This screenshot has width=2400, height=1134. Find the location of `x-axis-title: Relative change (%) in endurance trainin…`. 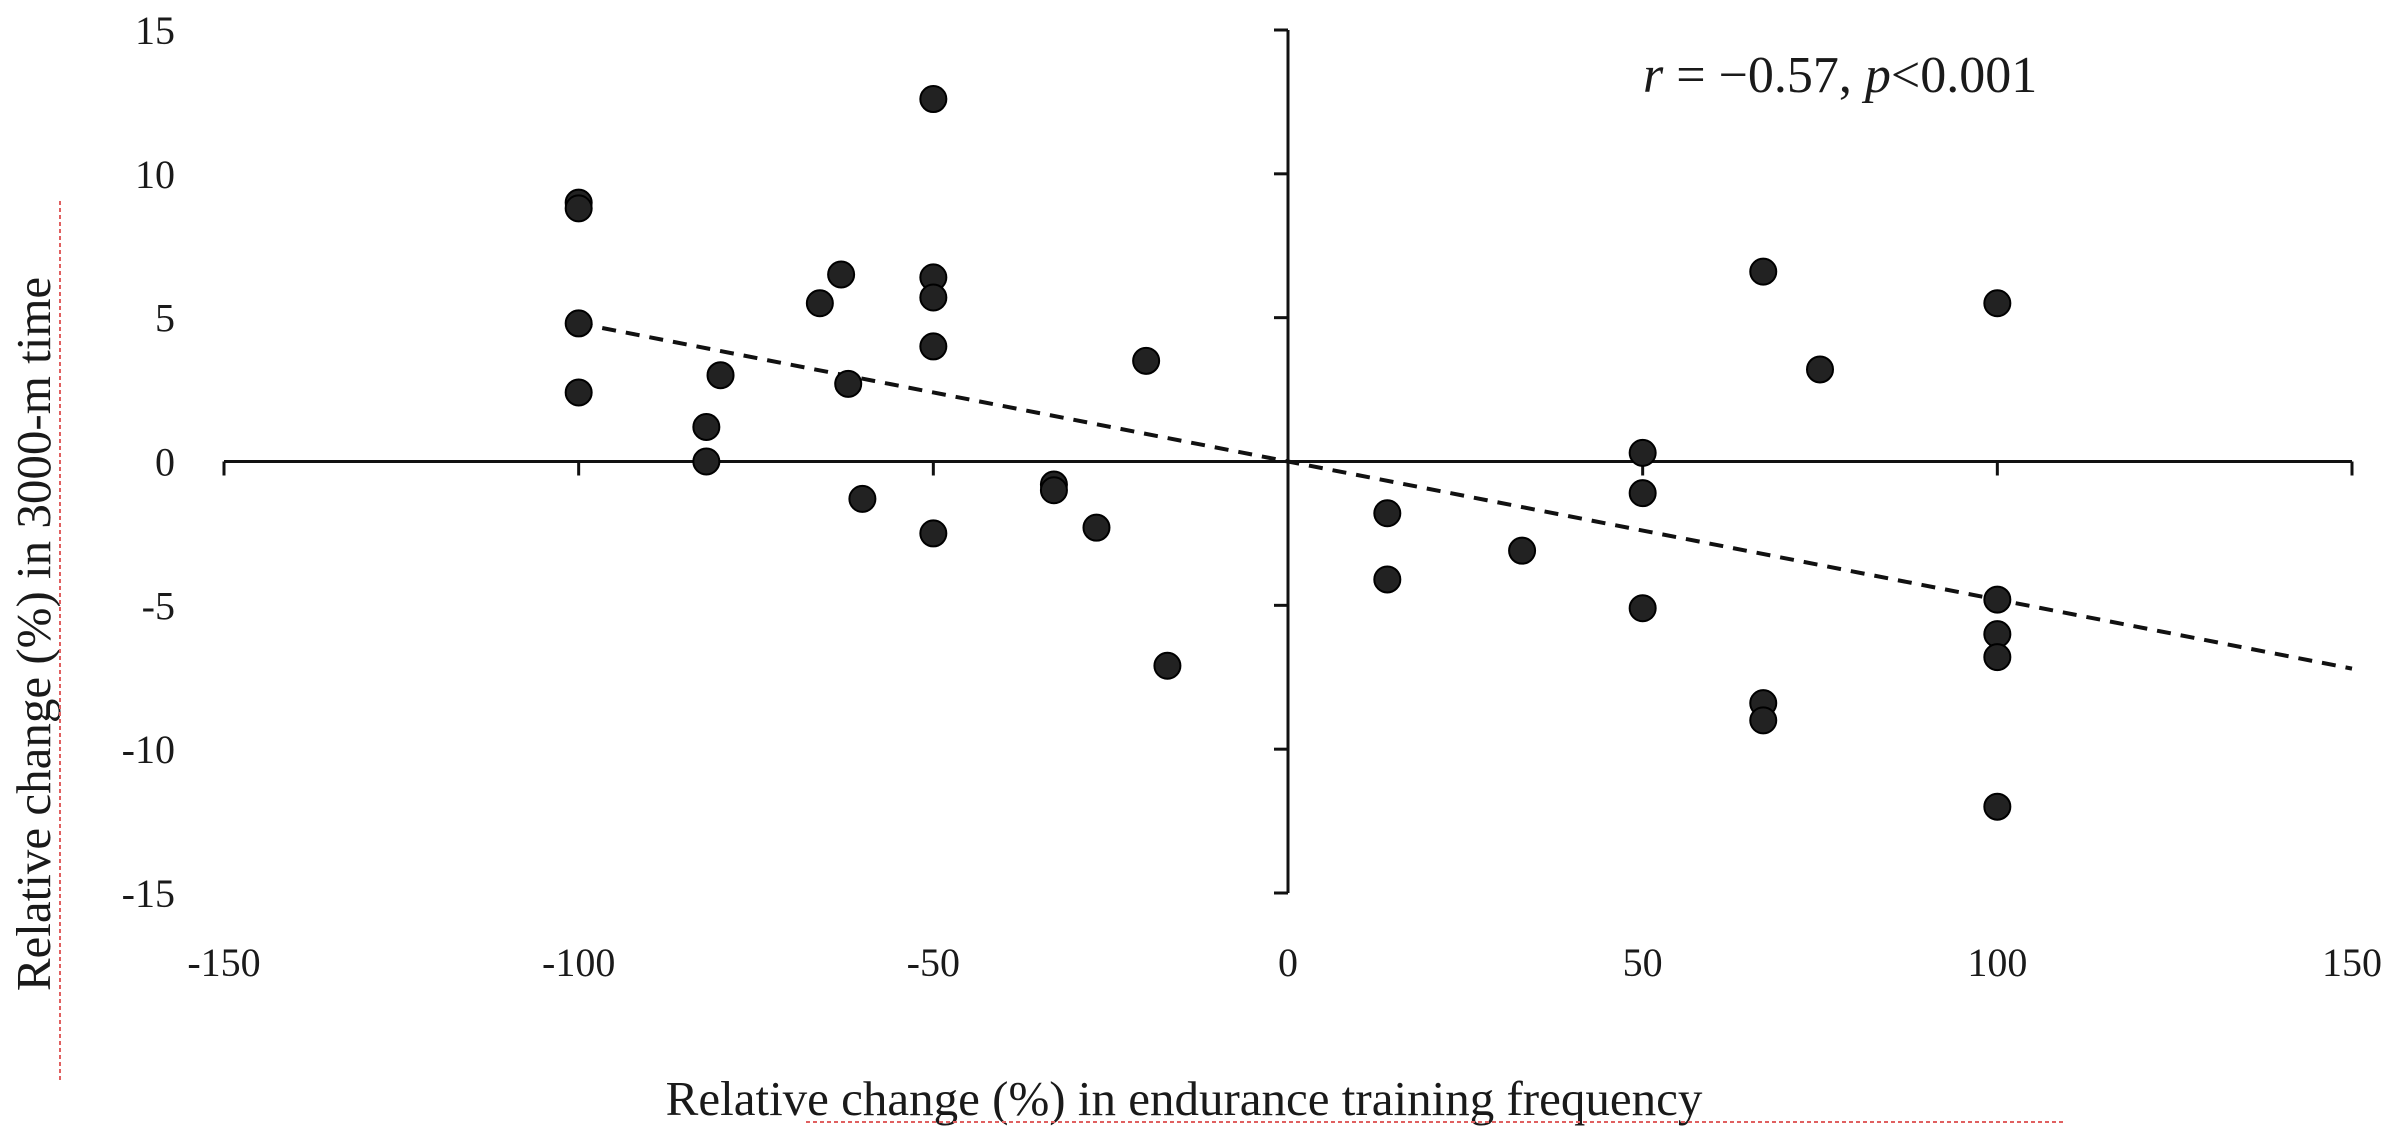

x-axis-title: Relative change (%) in endurance trainin… is located at coordinates (1184, 1098).